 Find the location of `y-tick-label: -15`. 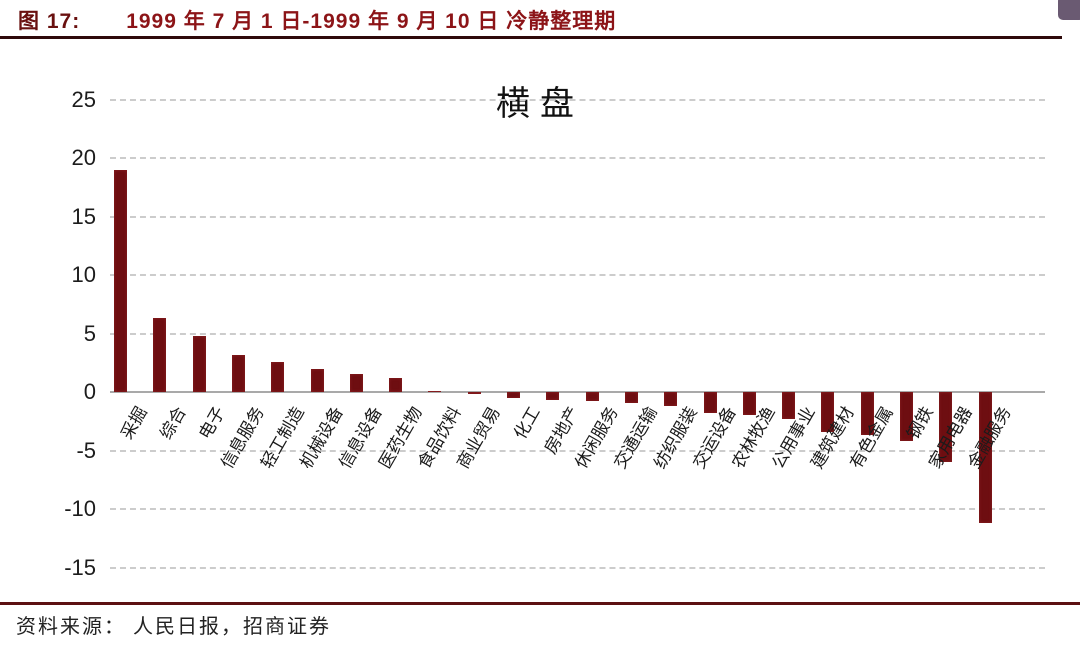

y-tick-label: -15 is located at coordinates (80, 567).